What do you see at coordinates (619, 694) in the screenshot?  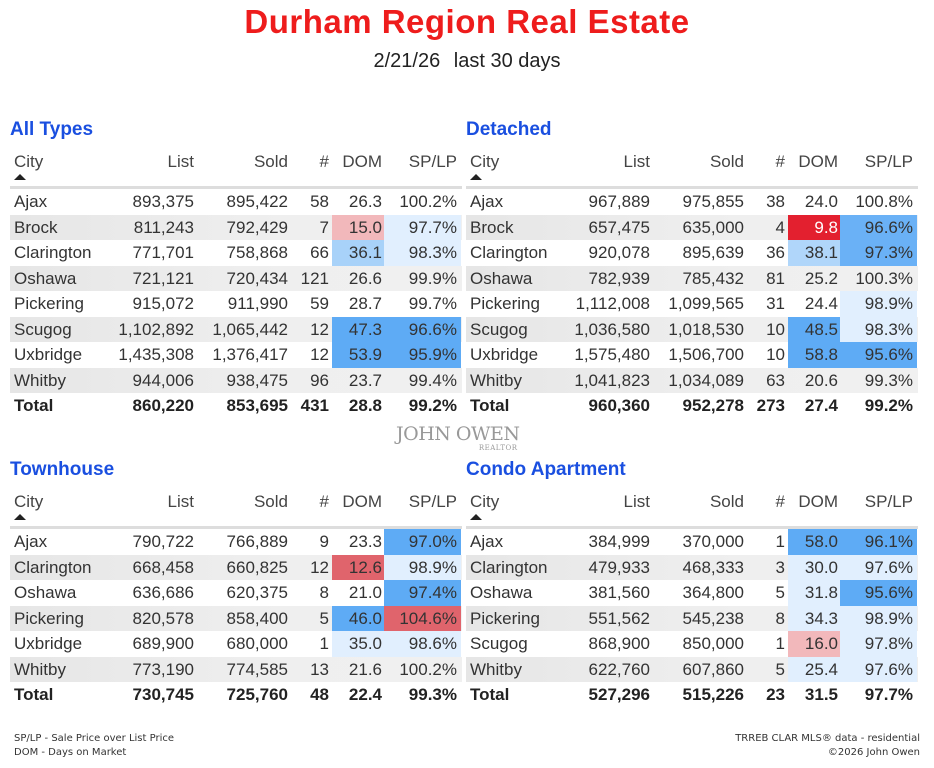 I see `total-list: 527,296` at bounding box center [619, 694].